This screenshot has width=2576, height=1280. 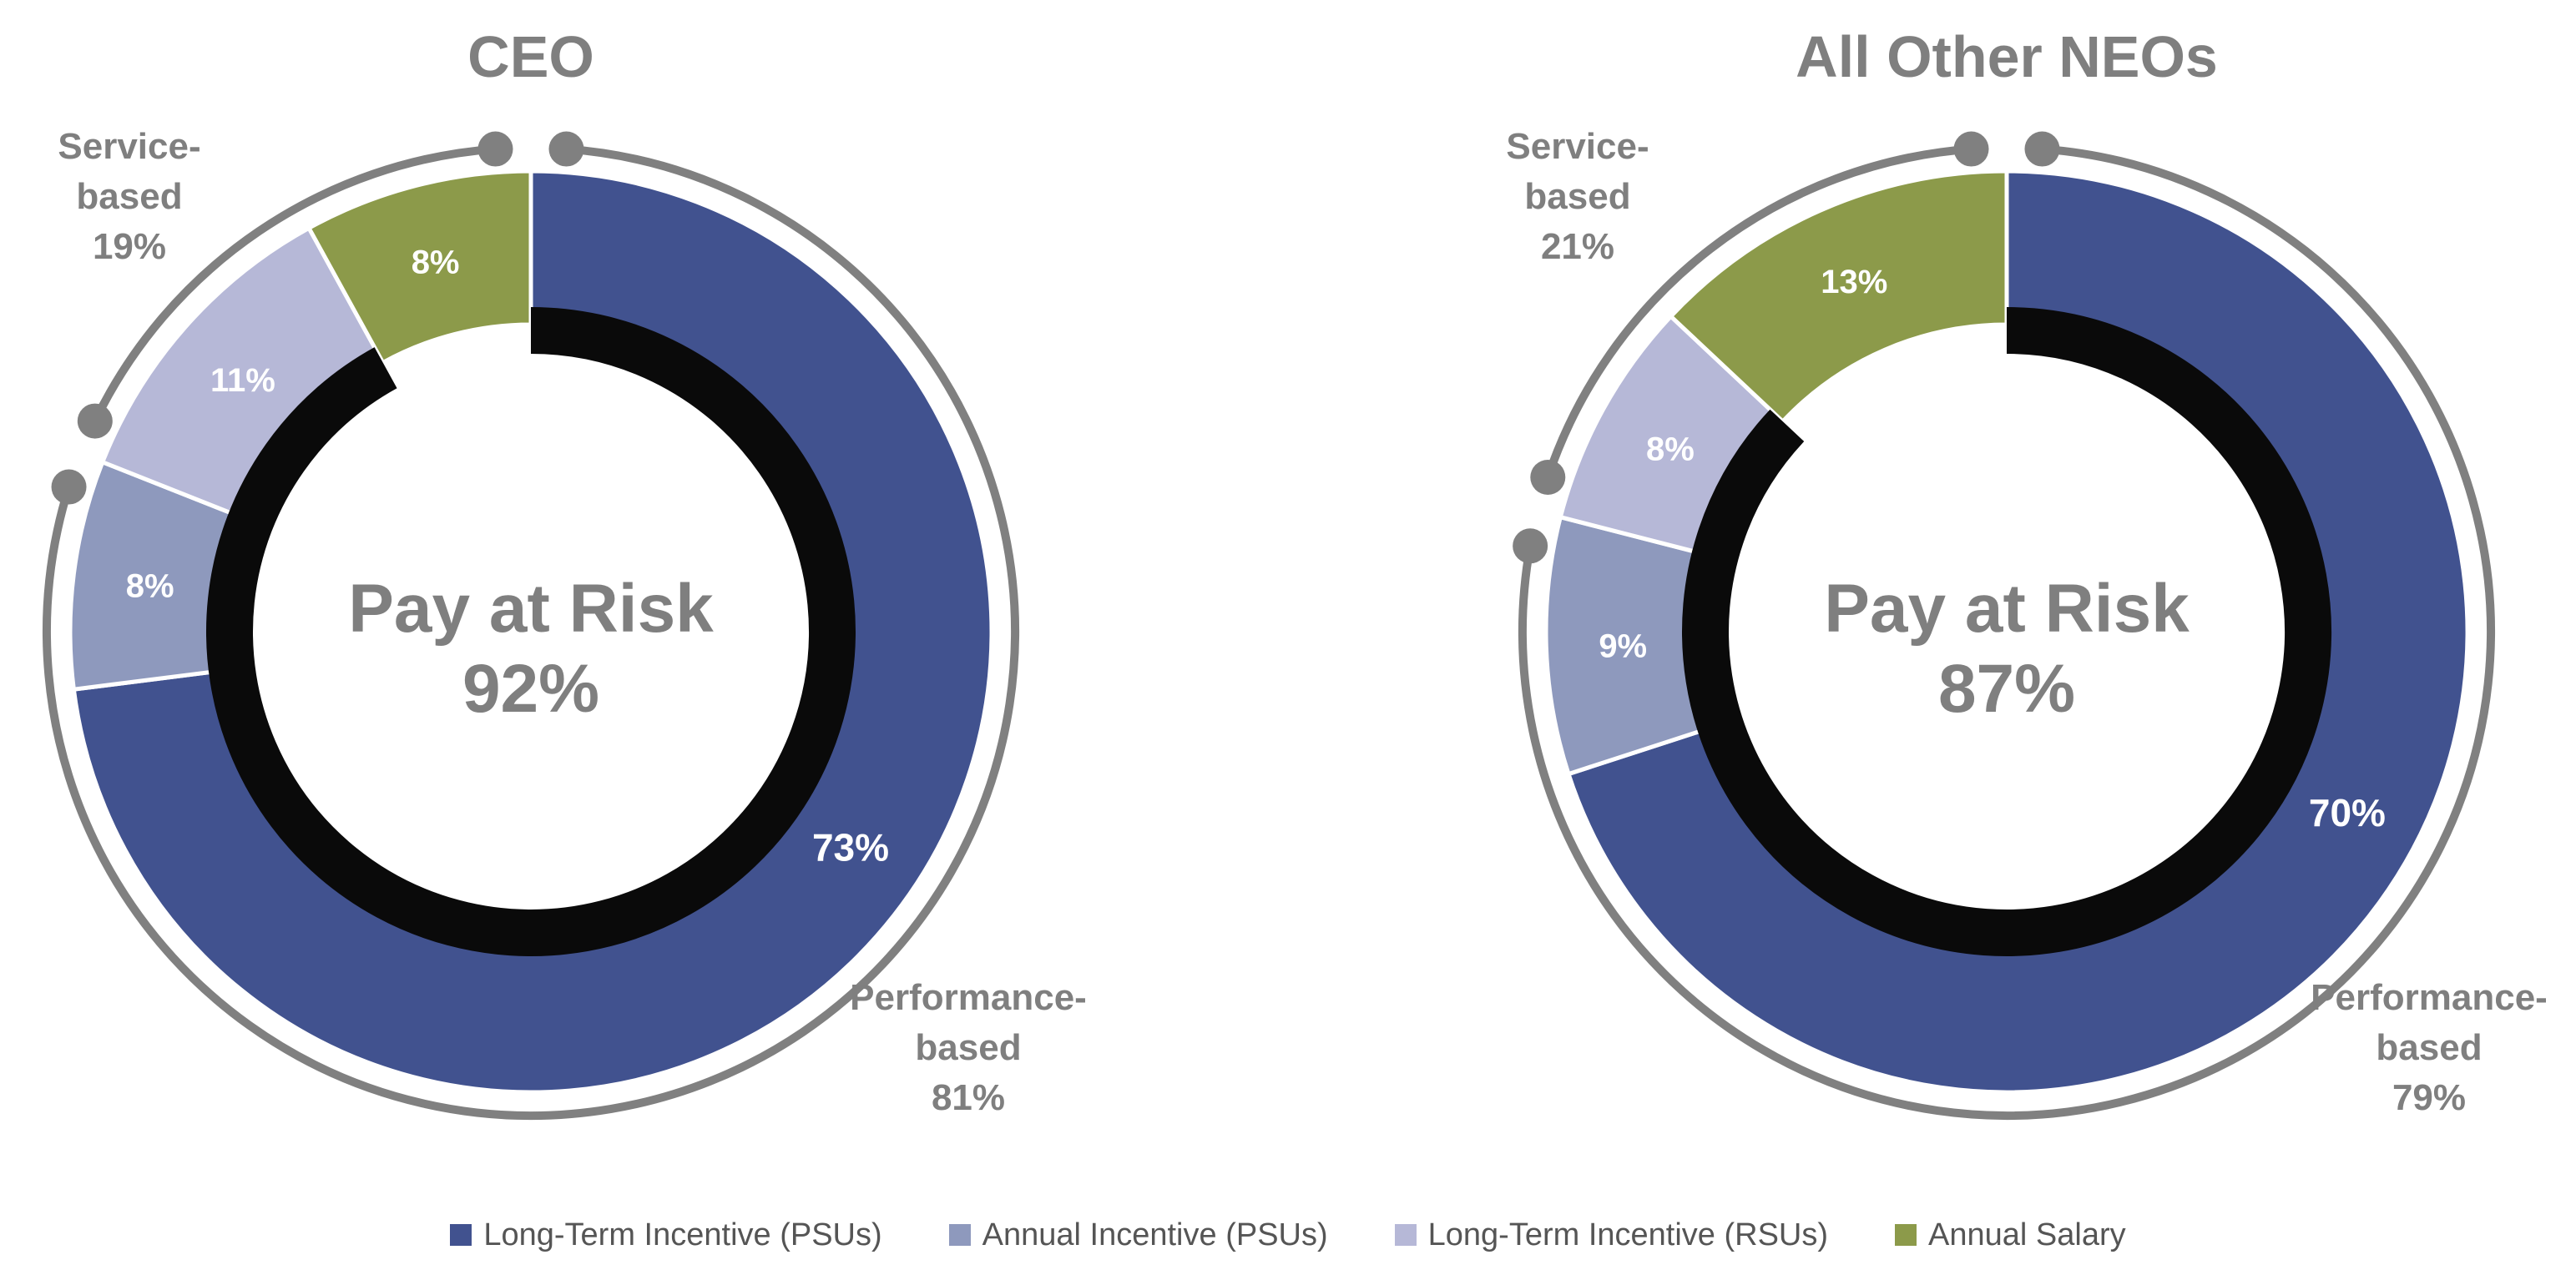 I want to click on legend-swatch-annual-psu, so click(x=959, y=1235).